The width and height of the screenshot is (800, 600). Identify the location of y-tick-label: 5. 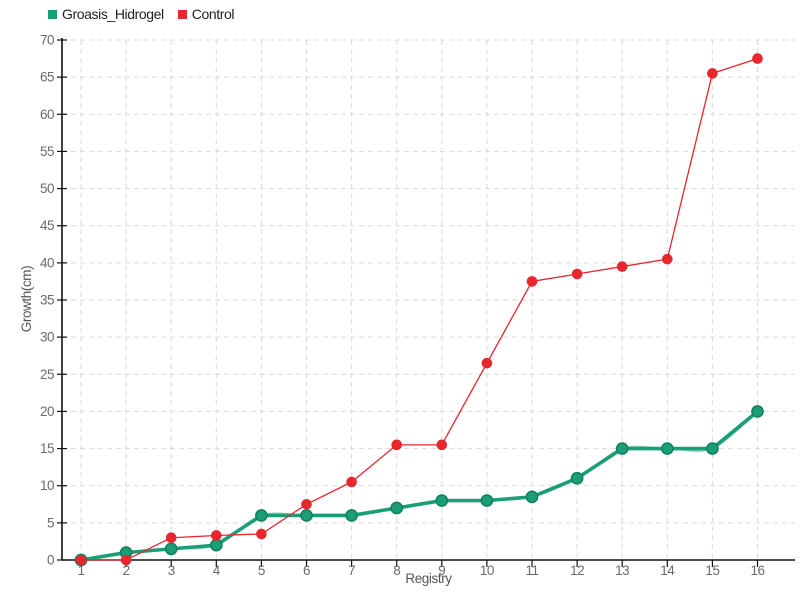
(50, 522).